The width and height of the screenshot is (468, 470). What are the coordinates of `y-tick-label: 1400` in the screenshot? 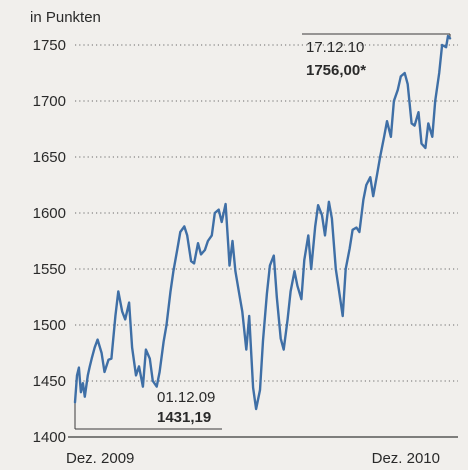 It's located at (49, 437).